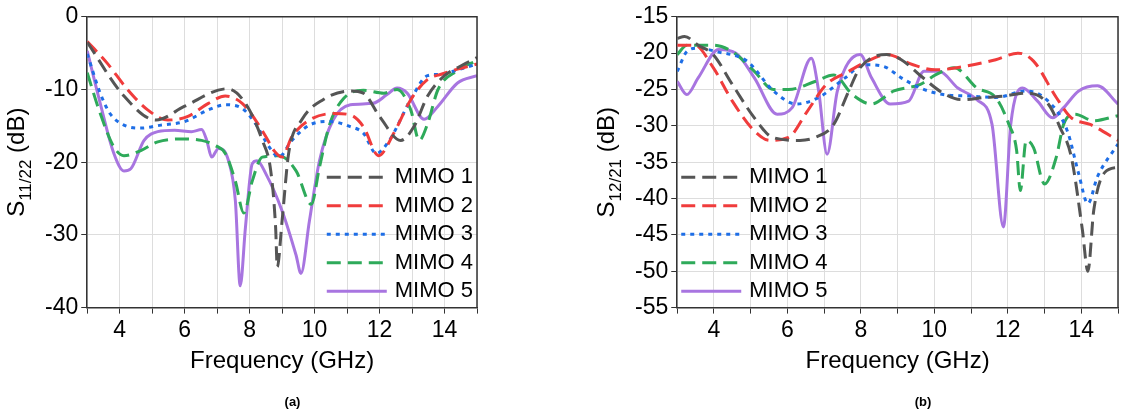 The image size is (1126, 419). What do you see at coordinates (651, 269) in the screenshot?
I see `y-tick-label: -50` at bounding box center [651, 269].